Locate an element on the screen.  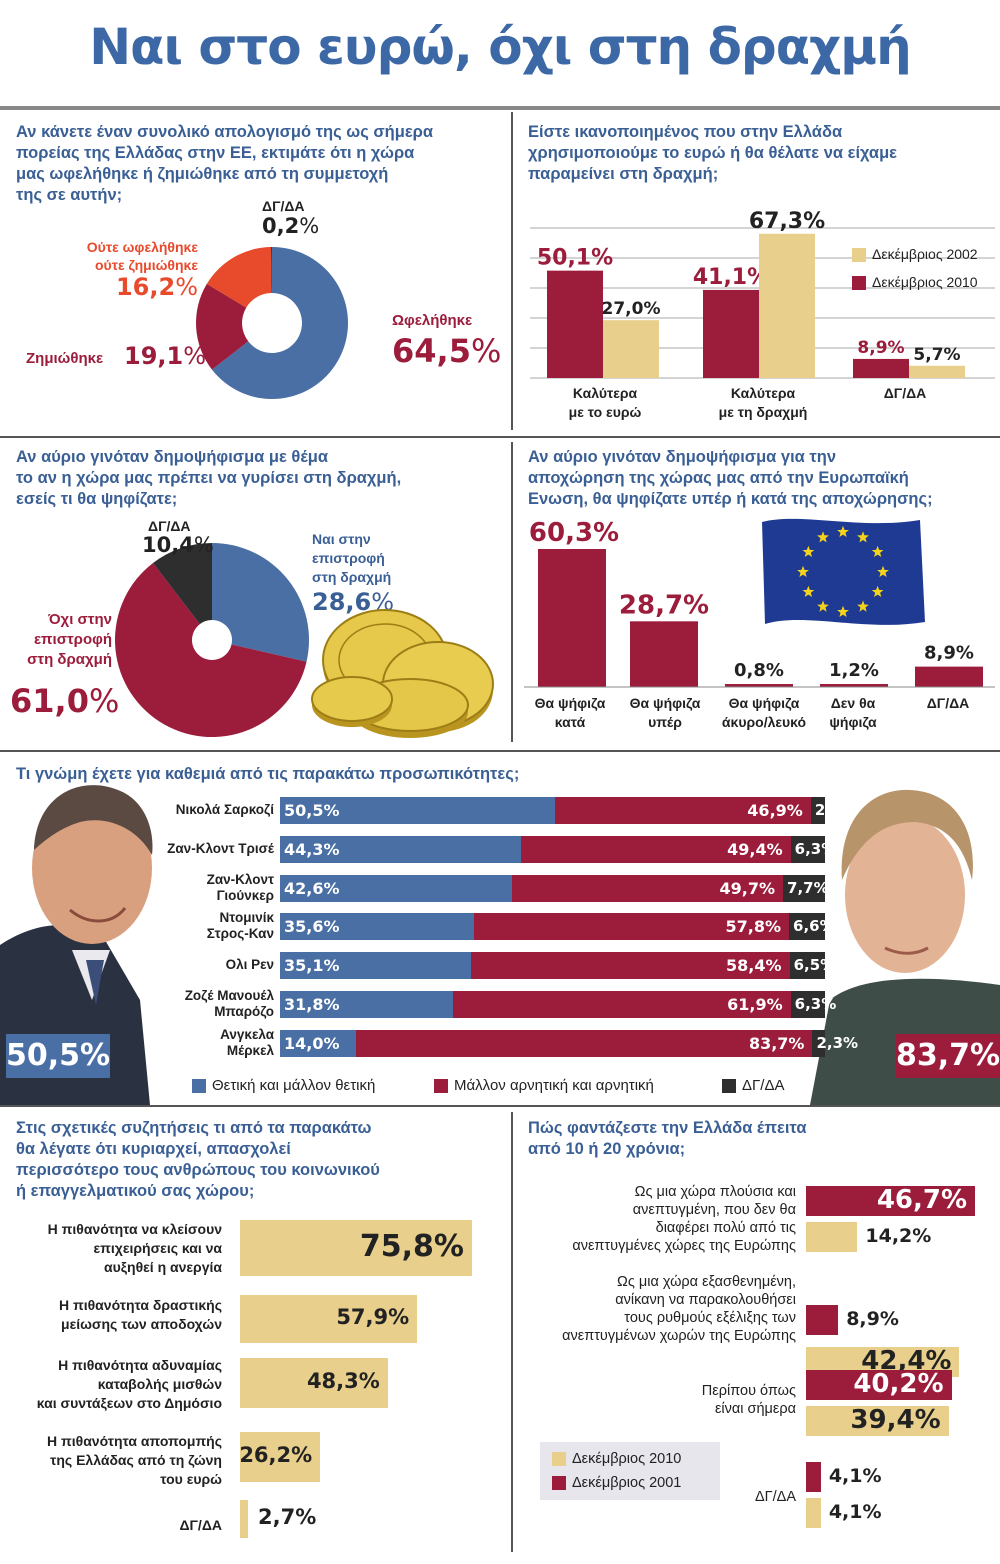
issue-value: 57,9% is located at coordinates (373, 1316).